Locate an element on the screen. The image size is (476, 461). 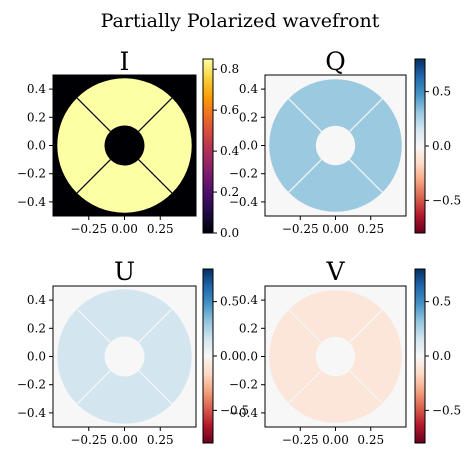
panel-u-xtick-label: −0.25 is located at coordinates (88, 440).